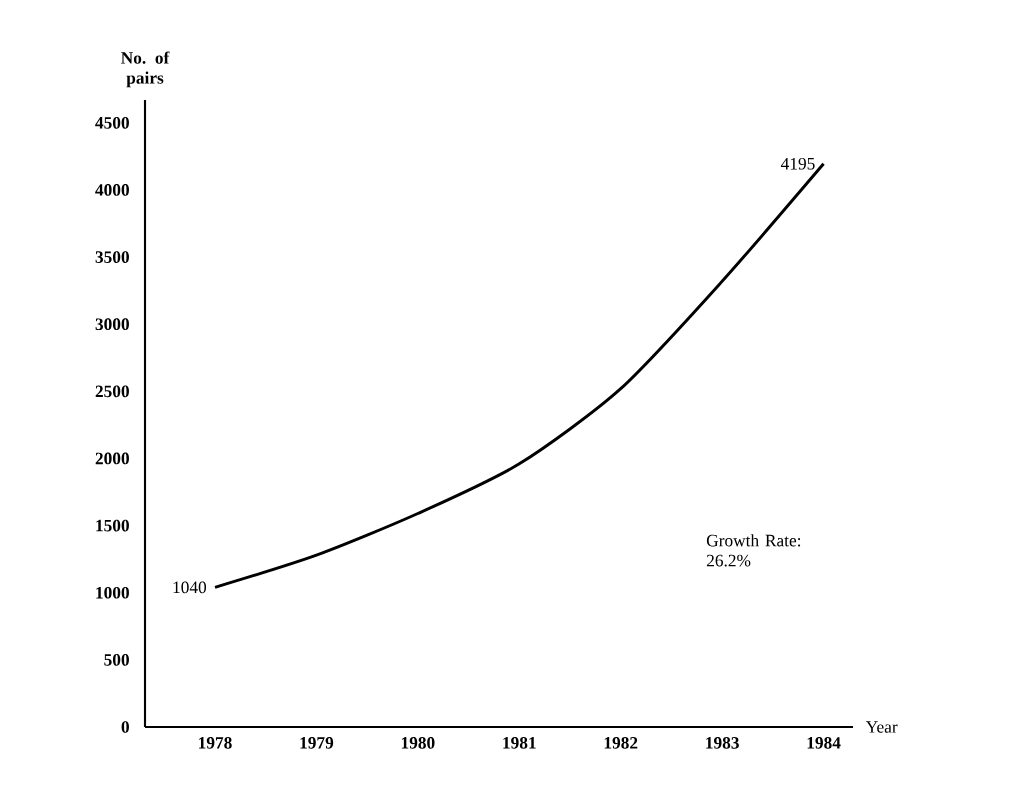  I want to click on x-tick-label: 1980, so click(418, 743).